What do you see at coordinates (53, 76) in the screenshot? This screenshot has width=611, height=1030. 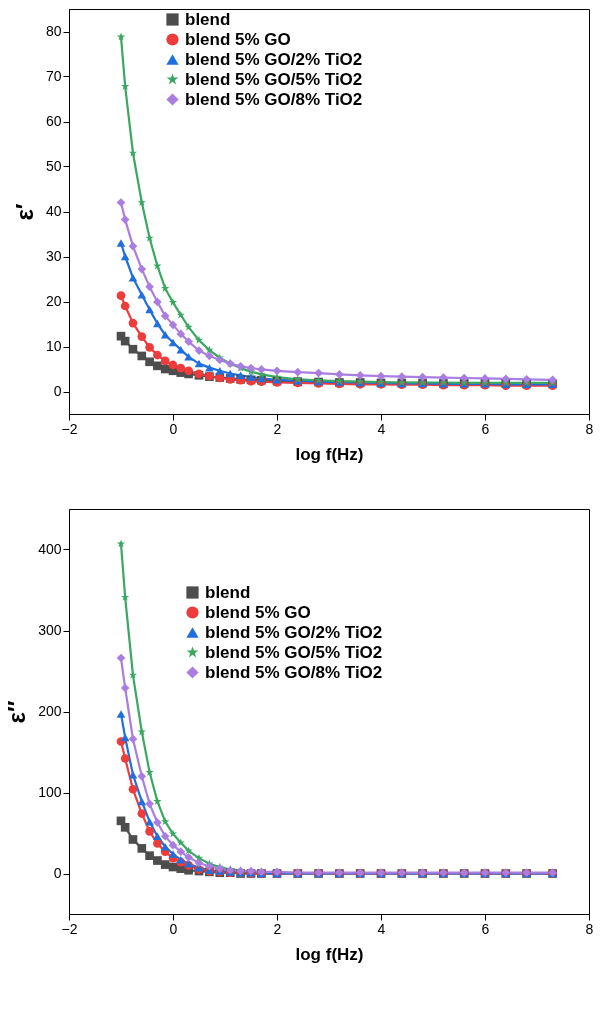 I see `y-tick-label: 70` at bounding box center [53, 76].